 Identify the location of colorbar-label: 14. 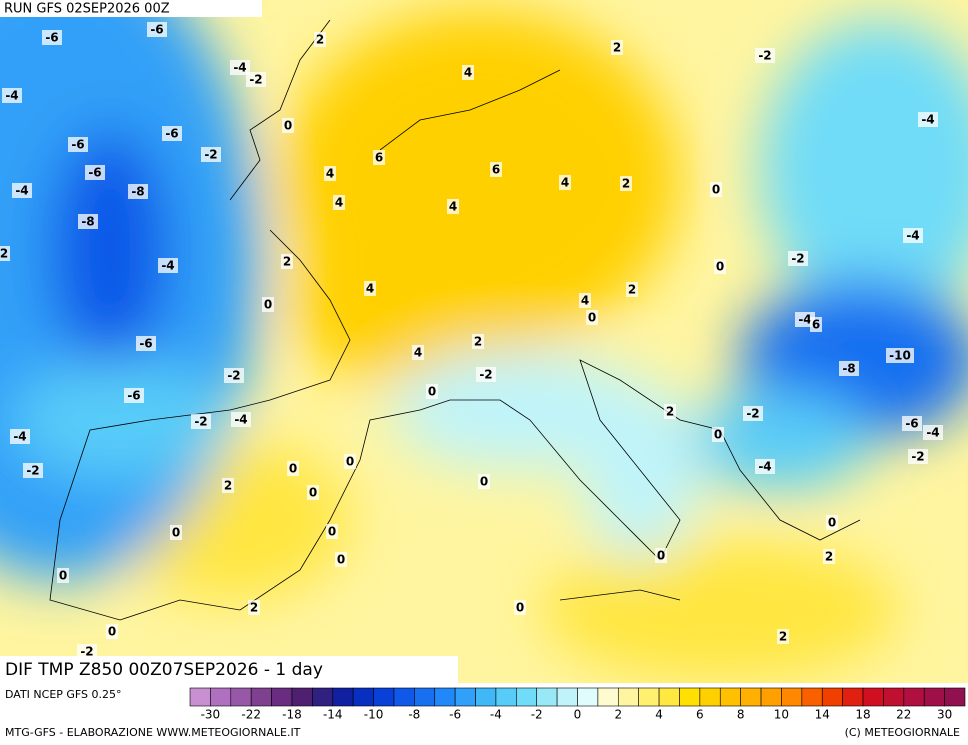
(822, 715).